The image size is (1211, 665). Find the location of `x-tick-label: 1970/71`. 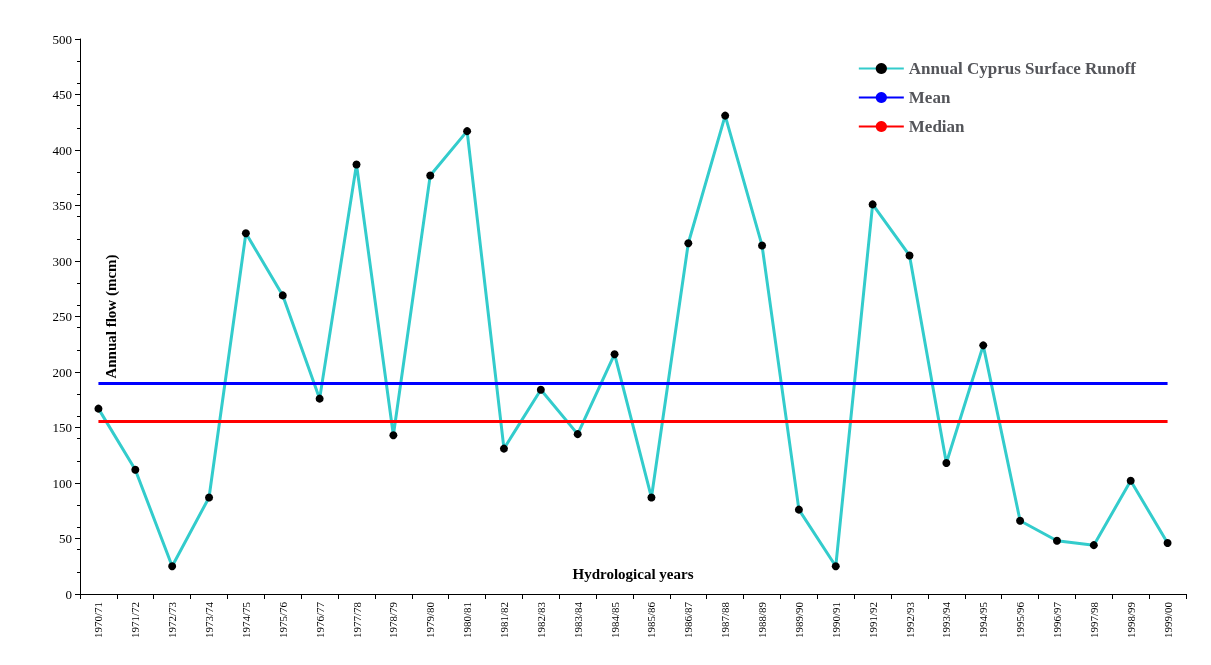

x-tick-label: 1970/71 is located at coordinates (98, 620).